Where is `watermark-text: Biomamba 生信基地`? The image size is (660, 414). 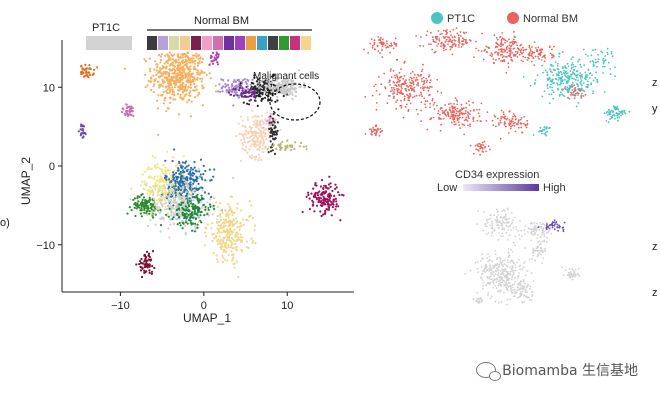 watermark-text: Biomamba 生信基地 is located at coordinates (570, 371).